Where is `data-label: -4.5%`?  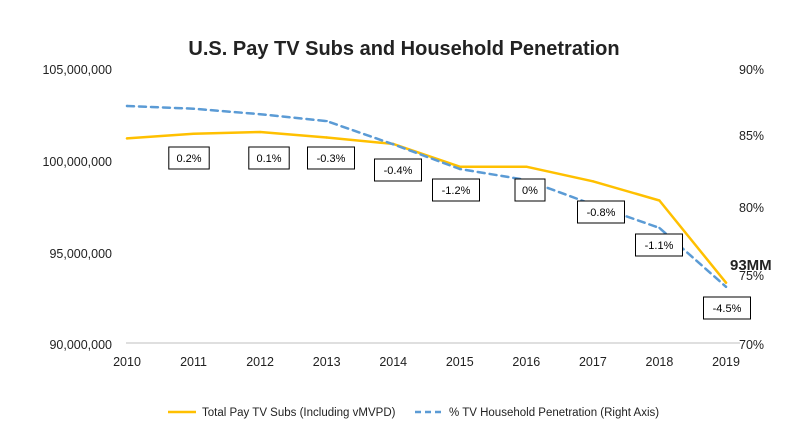
data-label: -4.5% is located at coordinates (727, 309).